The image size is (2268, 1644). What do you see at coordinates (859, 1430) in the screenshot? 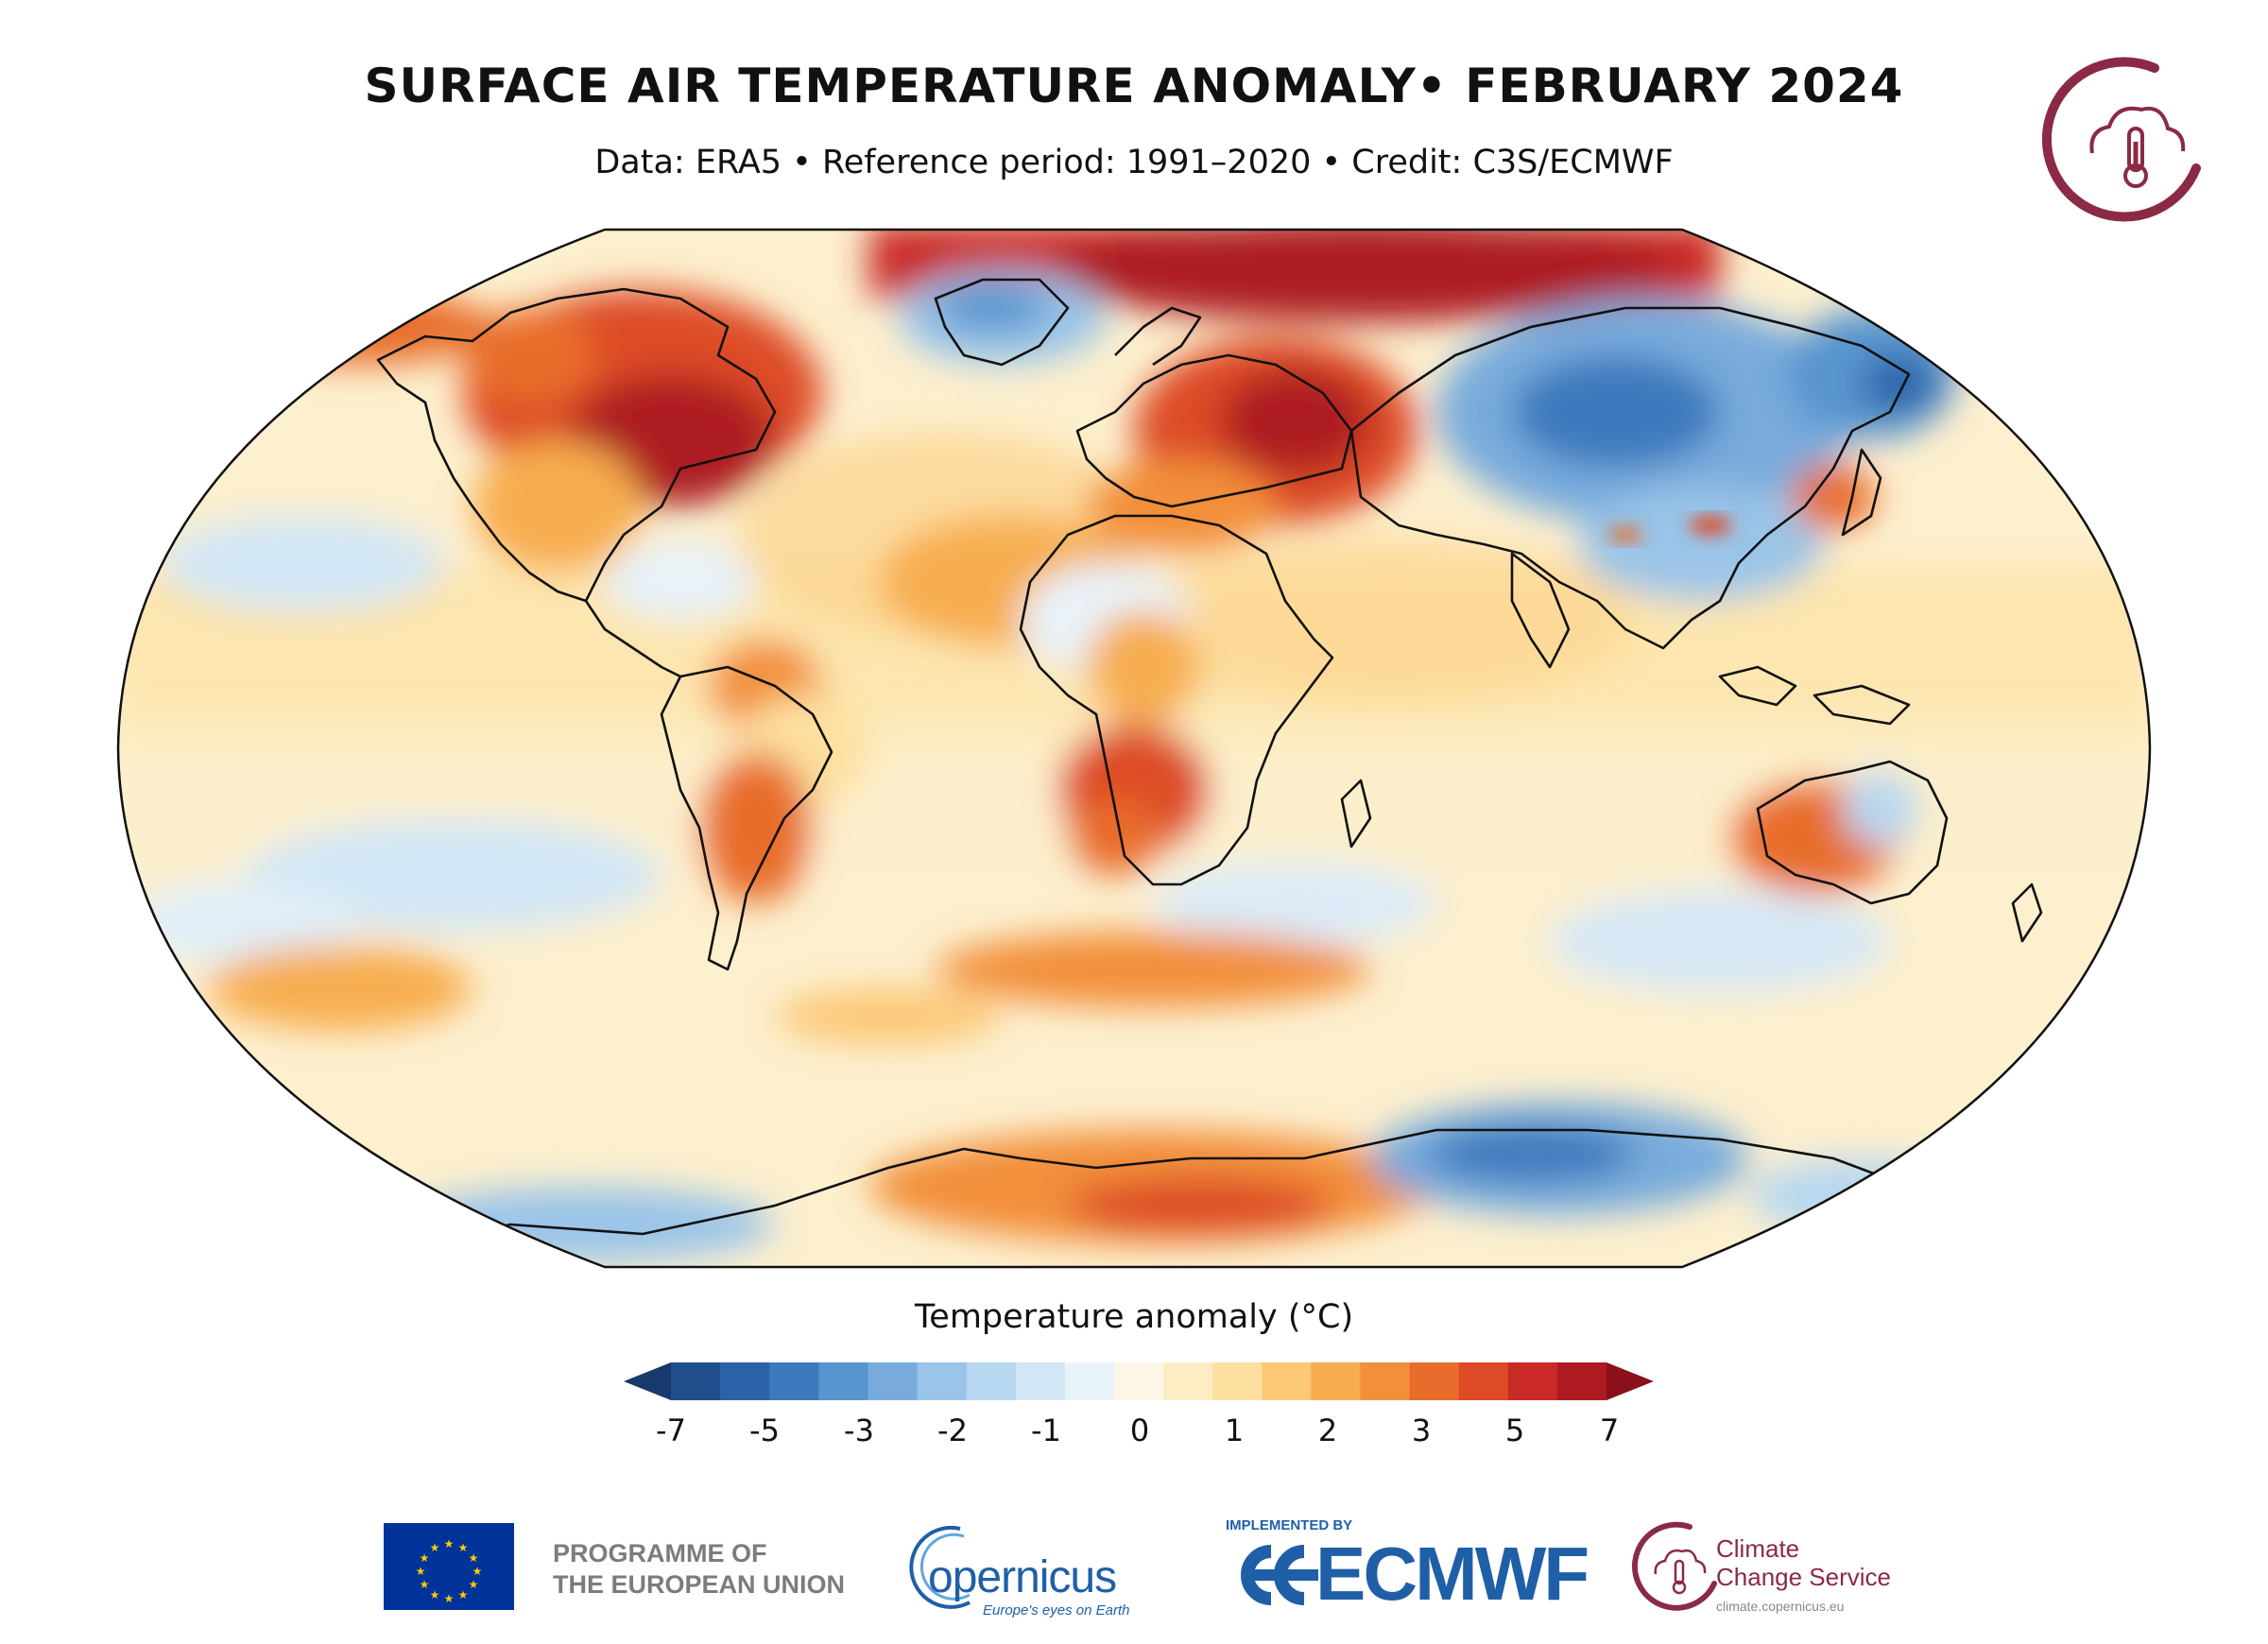
I see `tick-label: -3` at bounding box center [859, 1430].